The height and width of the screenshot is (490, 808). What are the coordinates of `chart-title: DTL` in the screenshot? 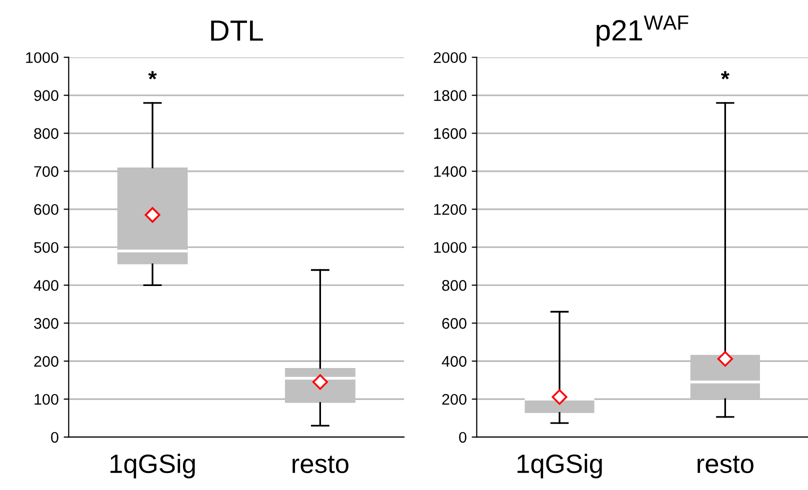 It's located at (237, 30).